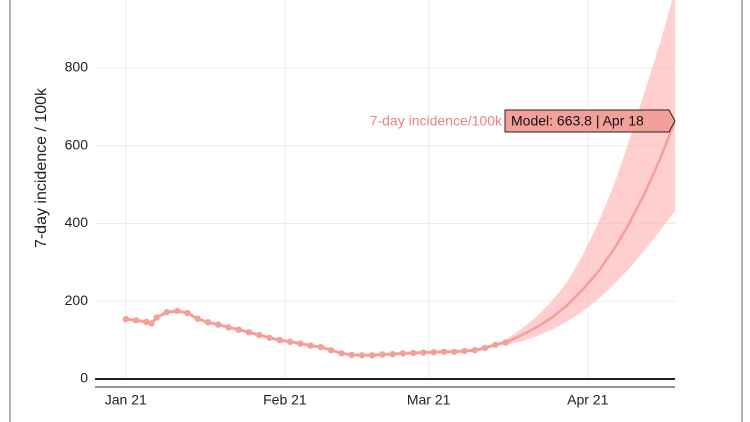 Image resolution: width=750 pixels, height=422 pixels. Describe the element at coordinates (77, 300) in the screenshot. I see `y-tick-label: 200` at that location.